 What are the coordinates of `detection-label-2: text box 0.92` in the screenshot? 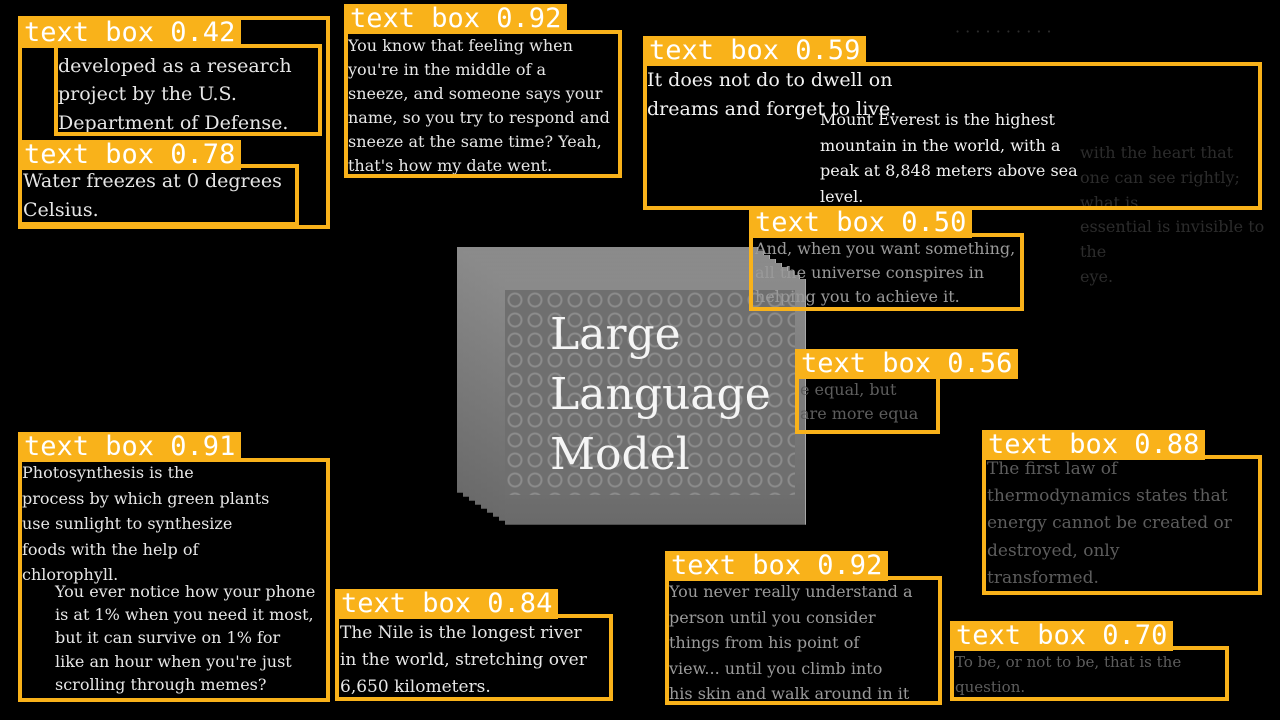 It's located at (456, 19).